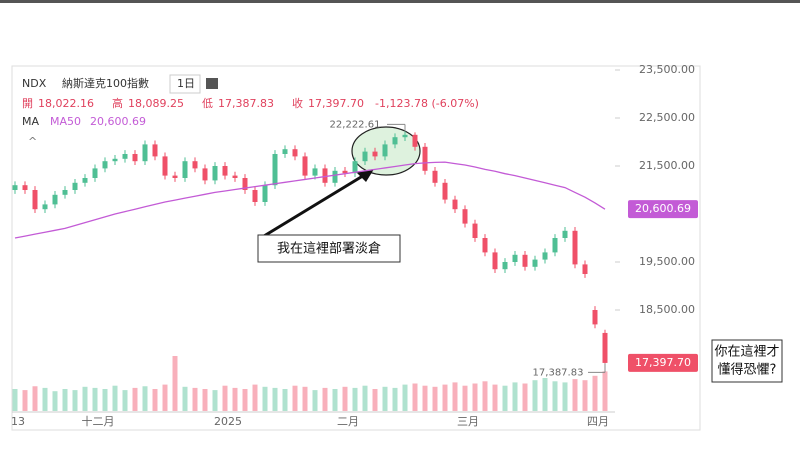 The width and height of the screenshot is (800, 454). I want to click on high-value: 18,089.25, so click(156, 103).